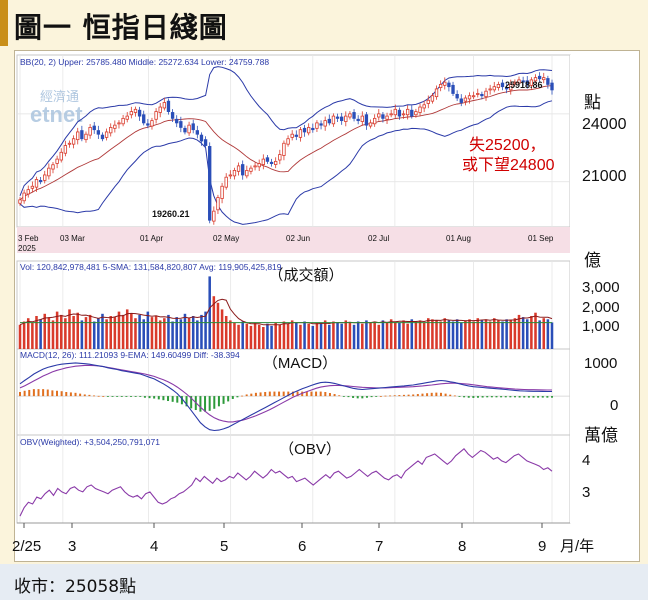  What do you see at coordinates (604, 176) in the screenshot?
I see `price-tick-21000: 21000` at bounding box center [604, 176].